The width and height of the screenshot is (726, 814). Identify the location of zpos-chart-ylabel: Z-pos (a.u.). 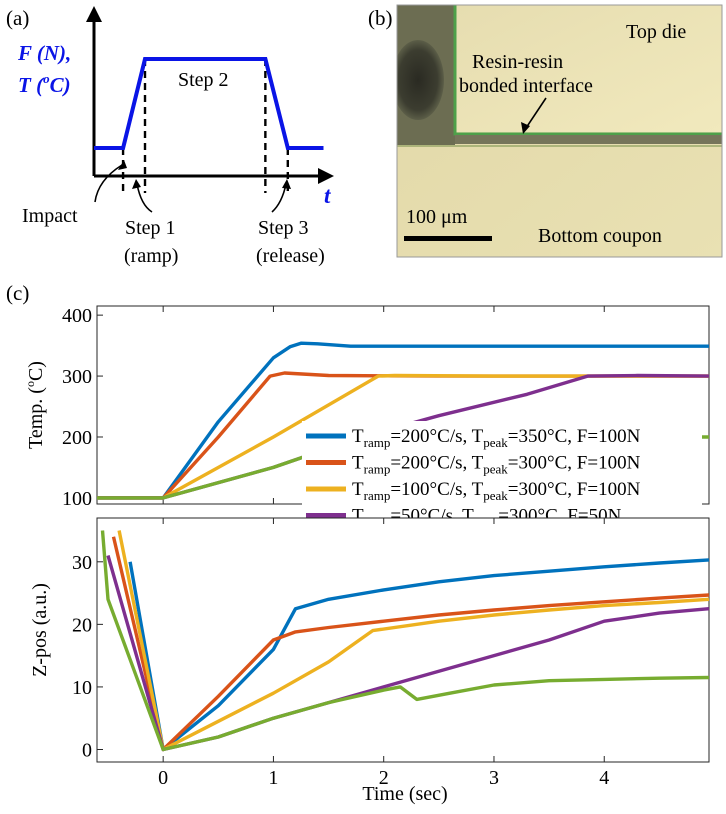
(40, 630).